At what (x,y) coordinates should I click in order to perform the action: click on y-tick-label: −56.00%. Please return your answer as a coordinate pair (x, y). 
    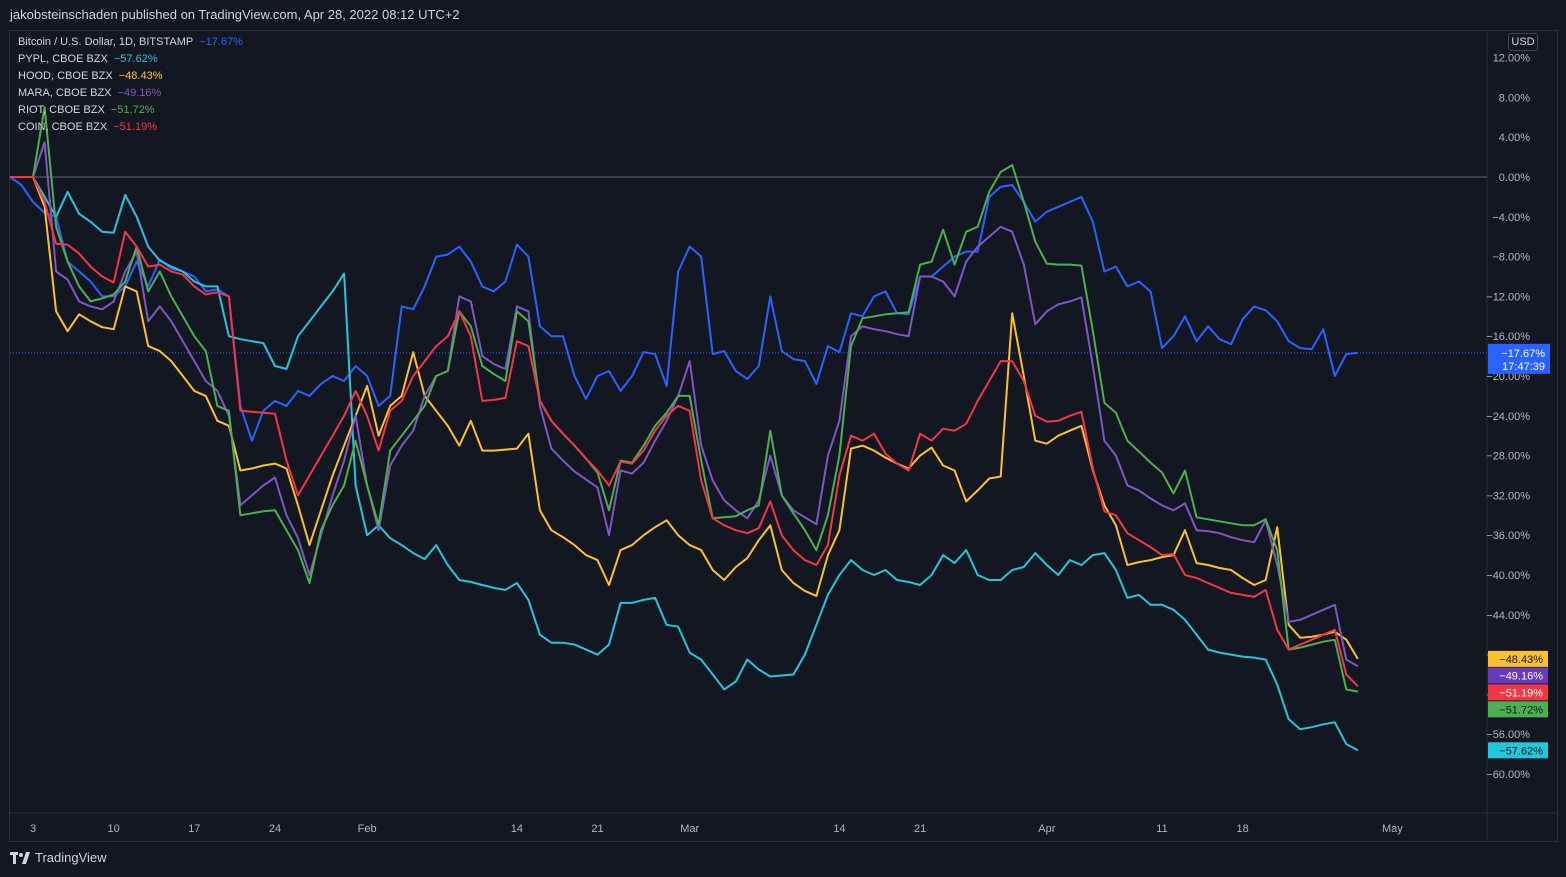
    Looking at the image, I should click on (1508, 735).